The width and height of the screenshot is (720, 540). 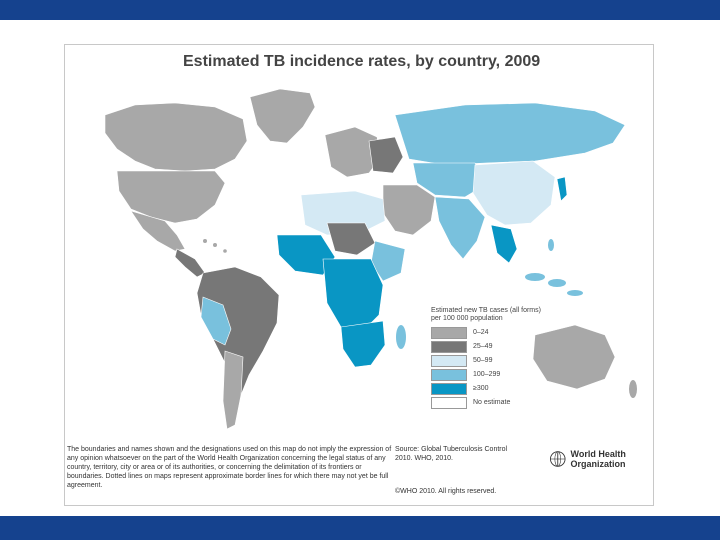 What do you see at coordinates (481, 332) in the screenshot?
I see `legend-label: 0–24` at bounding box center [481, 332].